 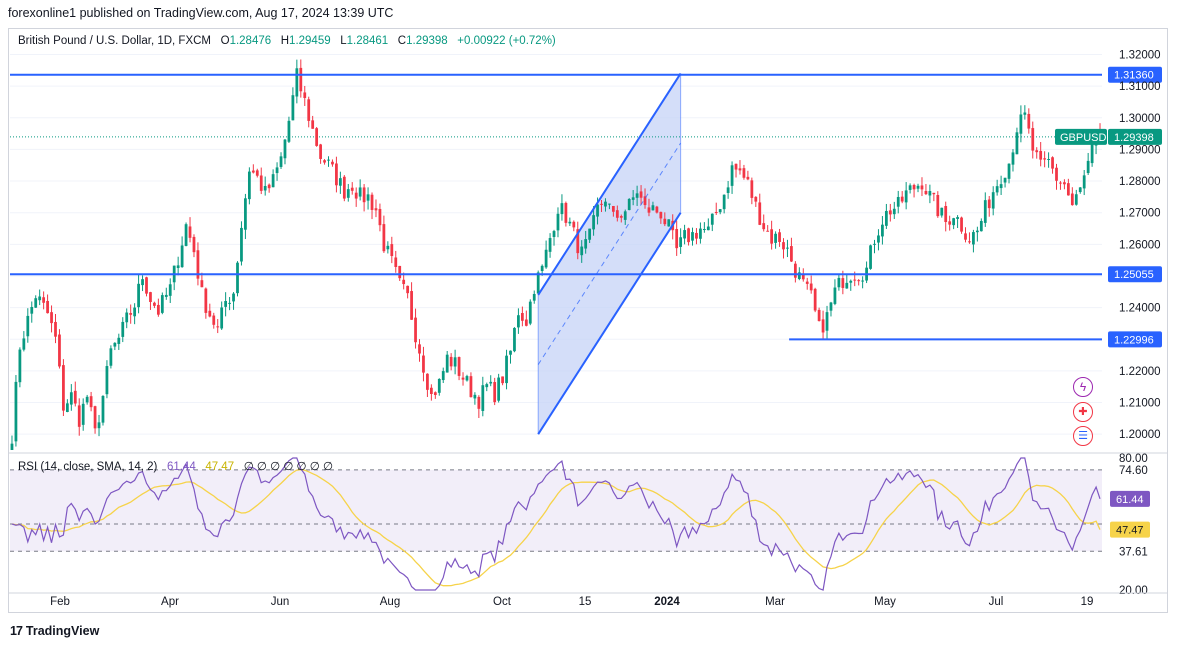 What do you see at coordinates (1140, 182) in the screenshot?
I see `price-axis-label: 1.28000` at bounding box center [1140, 182].